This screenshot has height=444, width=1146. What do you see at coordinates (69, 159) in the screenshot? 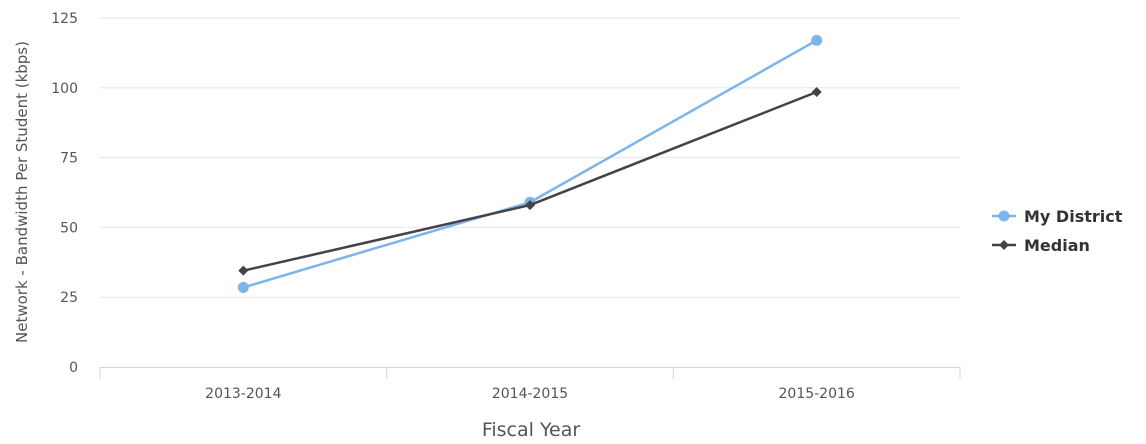
I see `y-tick-label: 75` at bounding box center [69, 159].